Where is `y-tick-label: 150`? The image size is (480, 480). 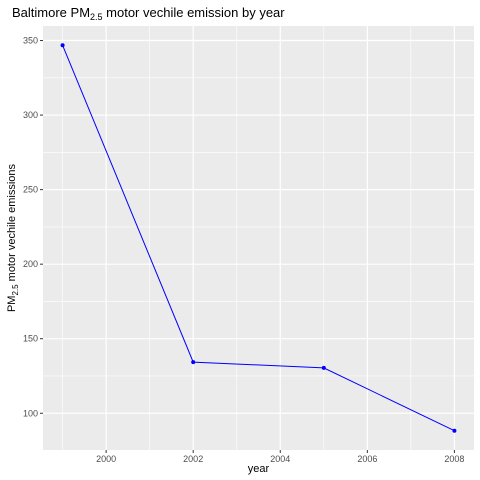 y-tick-label: 150 is located at coordinates (30, 339).